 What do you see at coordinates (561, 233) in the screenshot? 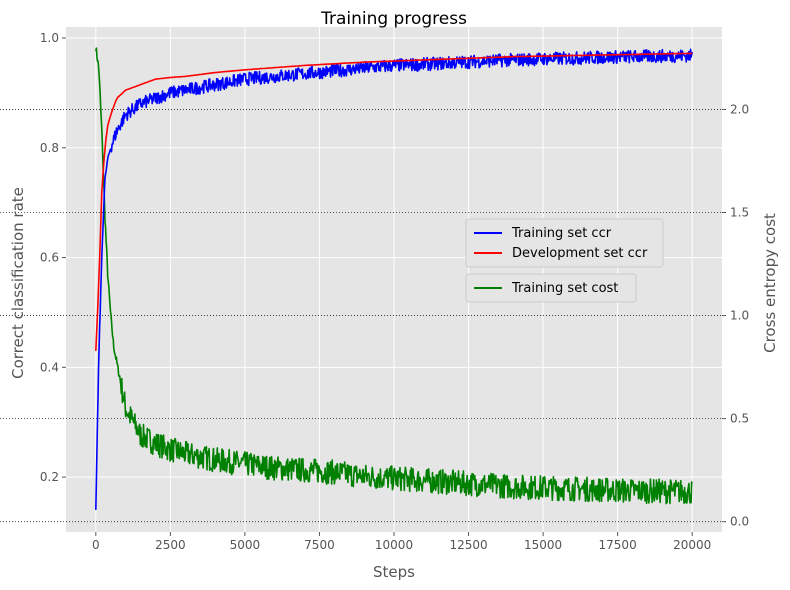
I see `legend-training-ccr-label: Training set ccr` at bounding box center [561, 233].